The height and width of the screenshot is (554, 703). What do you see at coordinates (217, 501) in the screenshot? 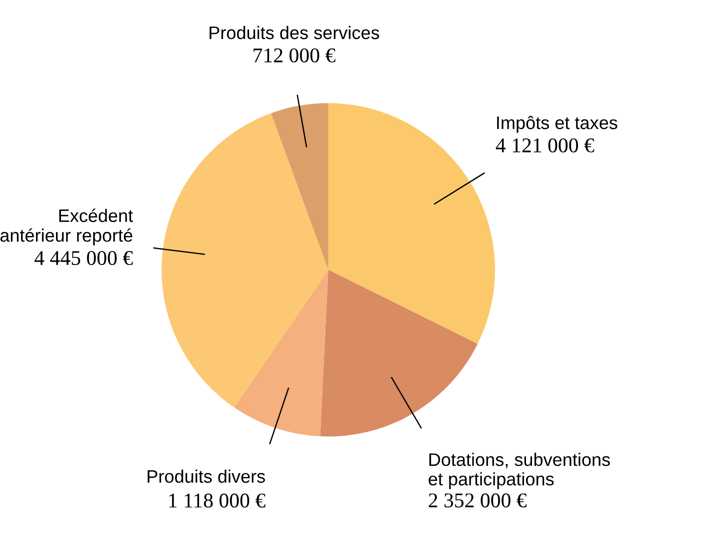
I see `data-label: 1 118 000 €` at bounding box center [217, 501].